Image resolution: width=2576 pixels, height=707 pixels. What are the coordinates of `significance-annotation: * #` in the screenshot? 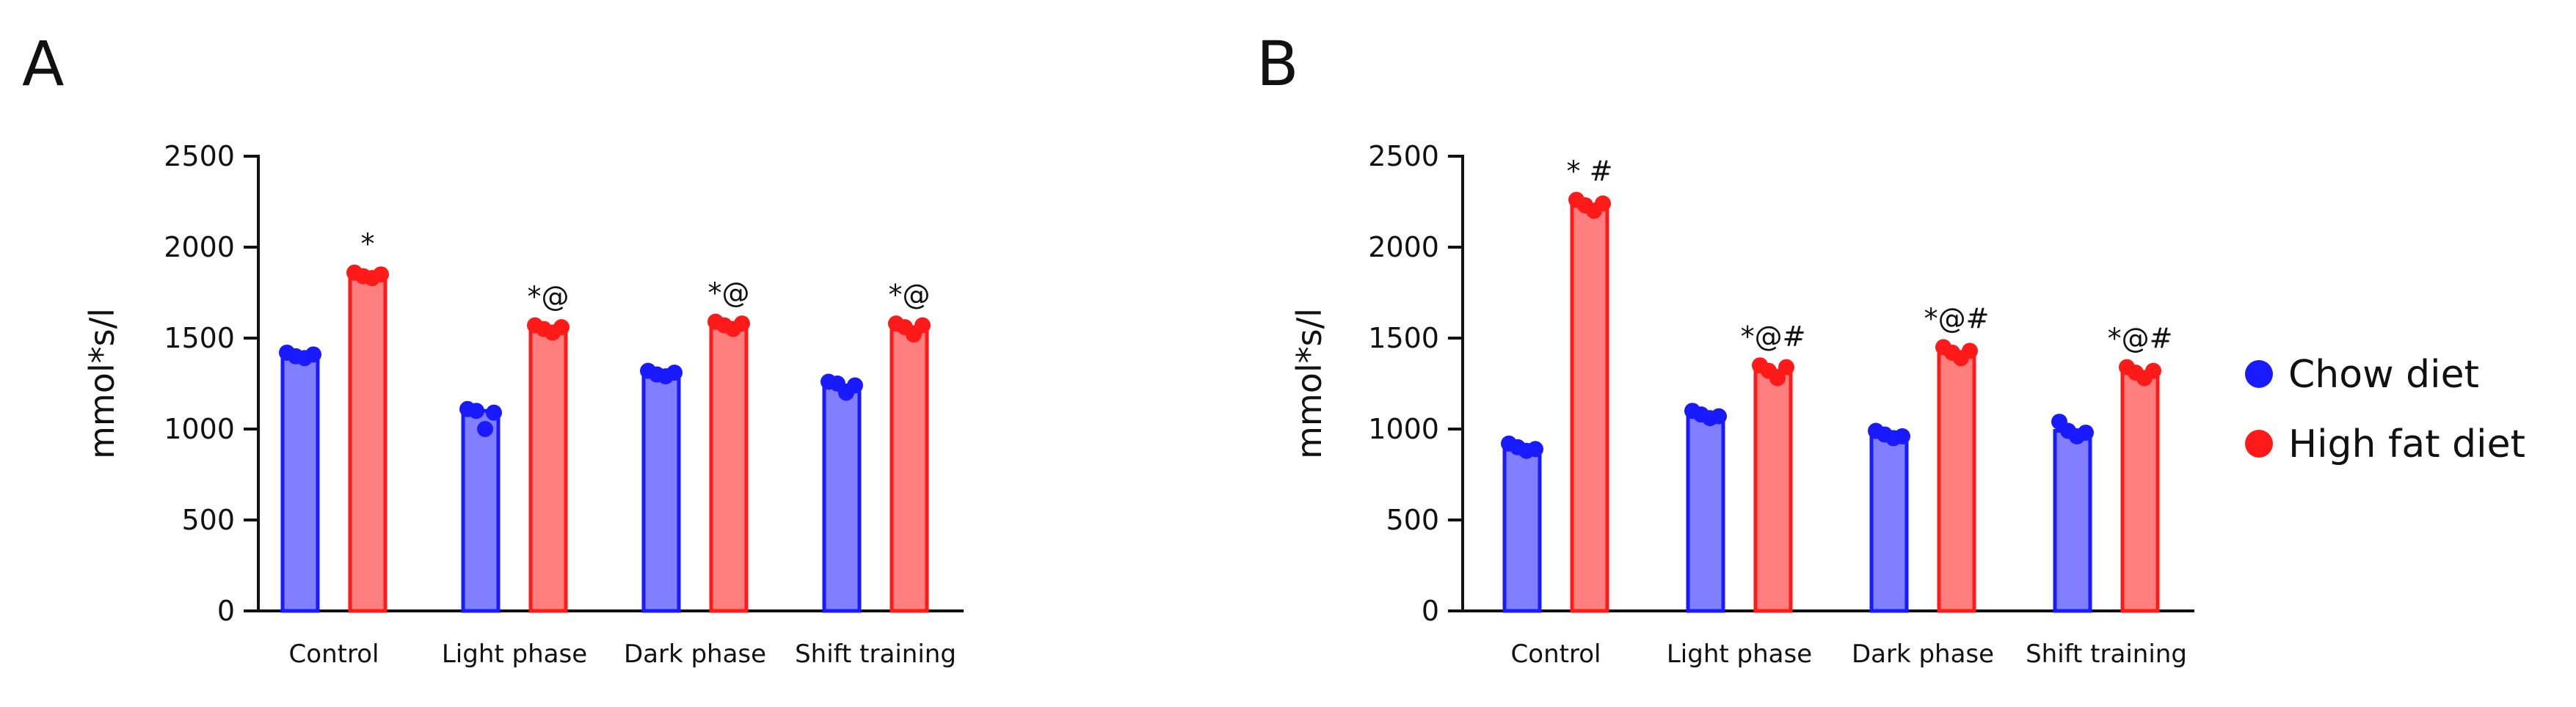 It's located at (1590, 171).